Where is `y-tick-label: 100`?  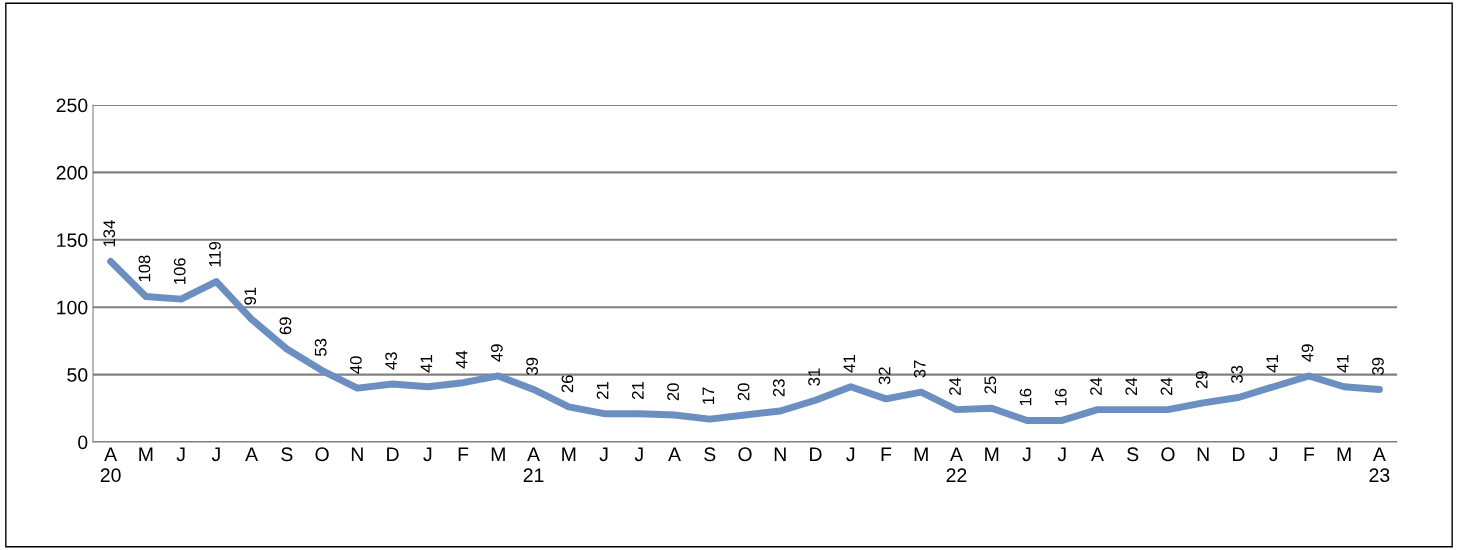
y-tick-label: 100 is located at coordinates (72, 307).